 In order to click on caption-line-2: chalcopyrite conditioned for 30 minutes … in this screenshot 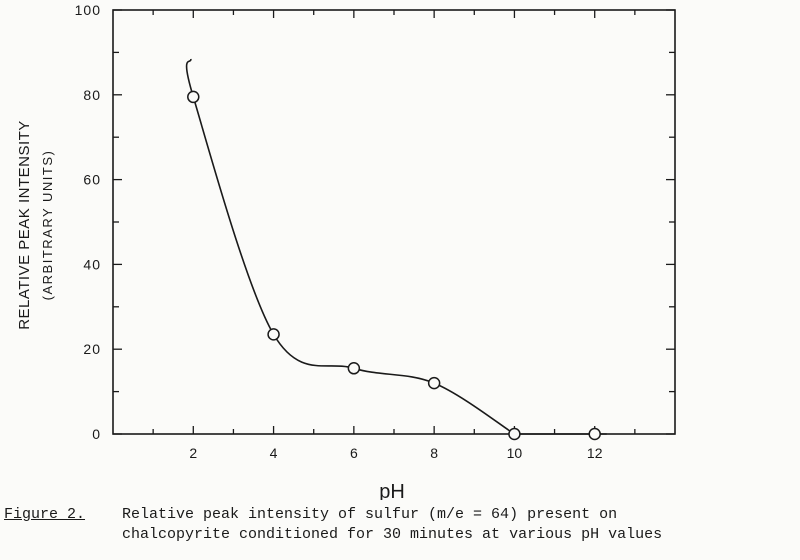, I will do `click(392, 534)`.